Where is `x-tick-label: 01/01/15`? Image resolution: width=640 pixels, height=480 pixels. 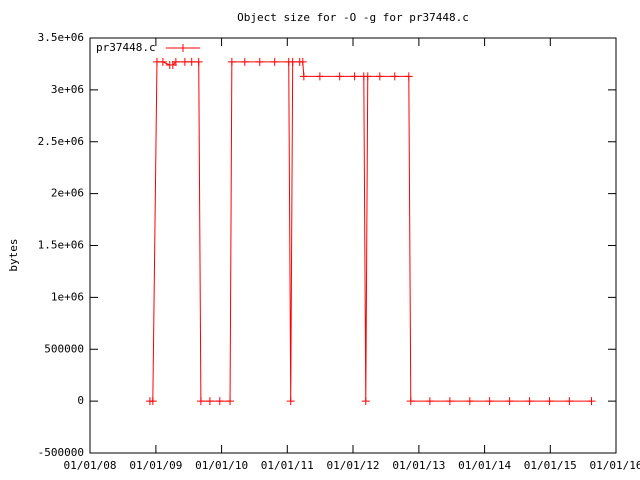
x-tick-label: 01/01/15 is located at coordinates (550, 465).